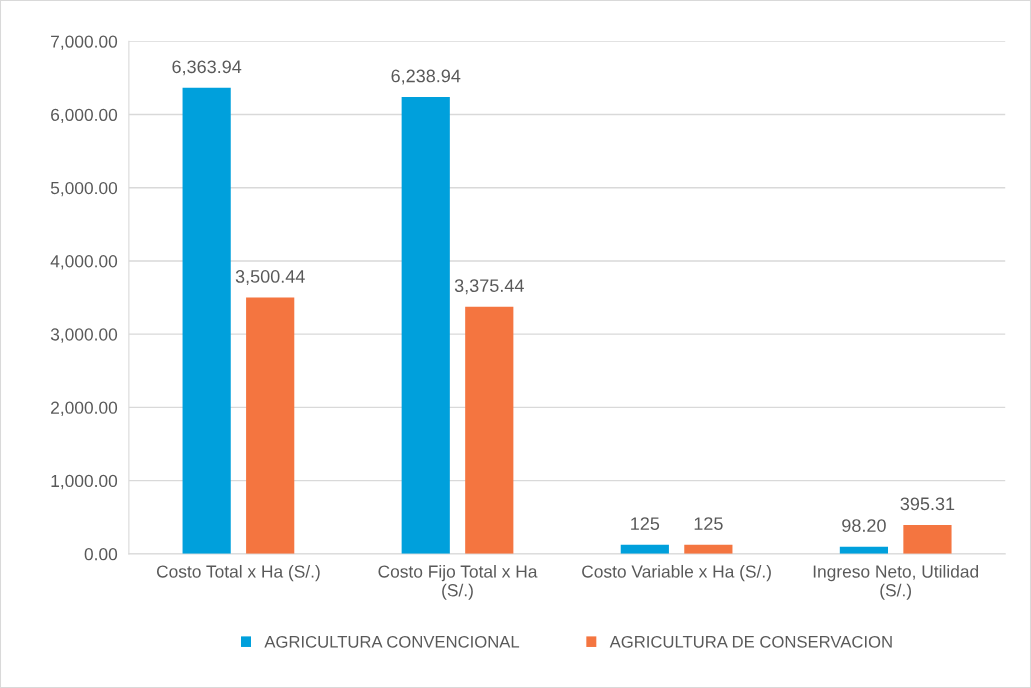 The width and height of the screenshot is (1031, 688). Describe the element at coordinates (676, 573) in the screenshot. I see `x-tick-label: Costo Variable x Ha (S/.)` at that location.